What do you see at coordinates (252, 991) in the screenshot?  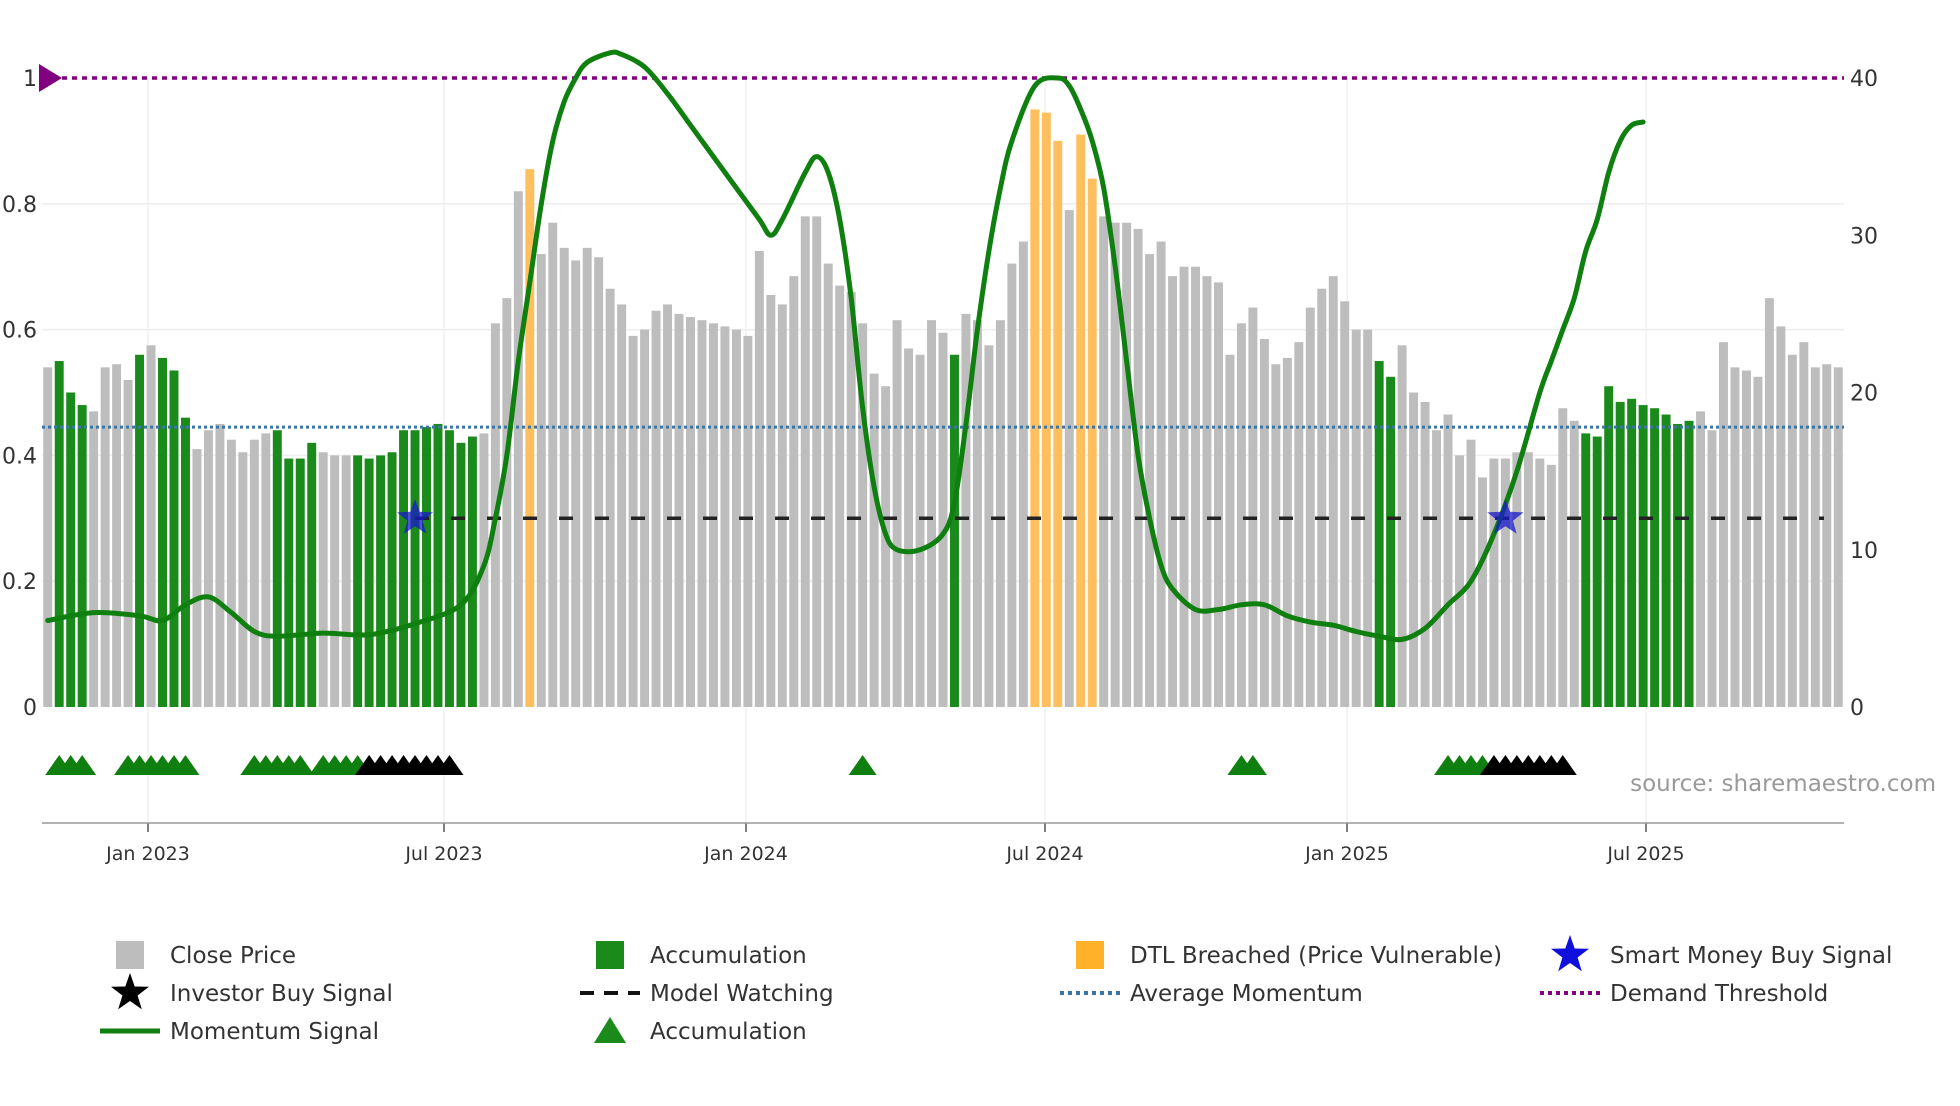 I see `legend-item: Investor Buy Signal` at bounding box center [252, 991].